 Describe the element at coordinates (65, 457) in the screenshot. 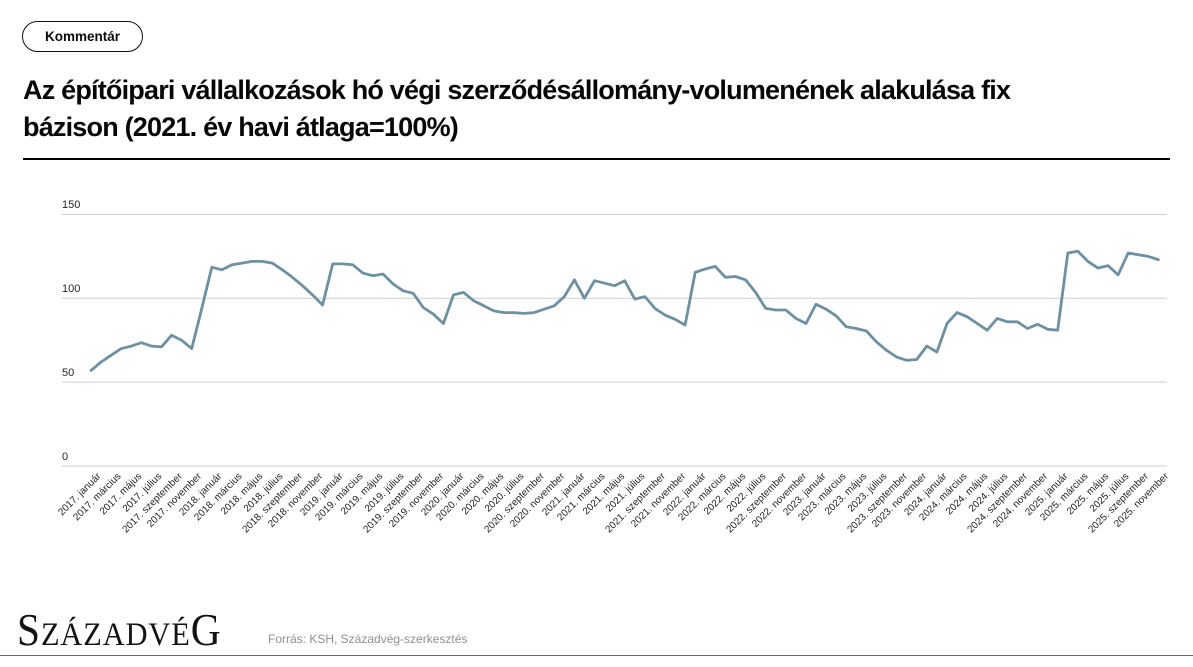

I see `y-tick-label: 0` at that location.